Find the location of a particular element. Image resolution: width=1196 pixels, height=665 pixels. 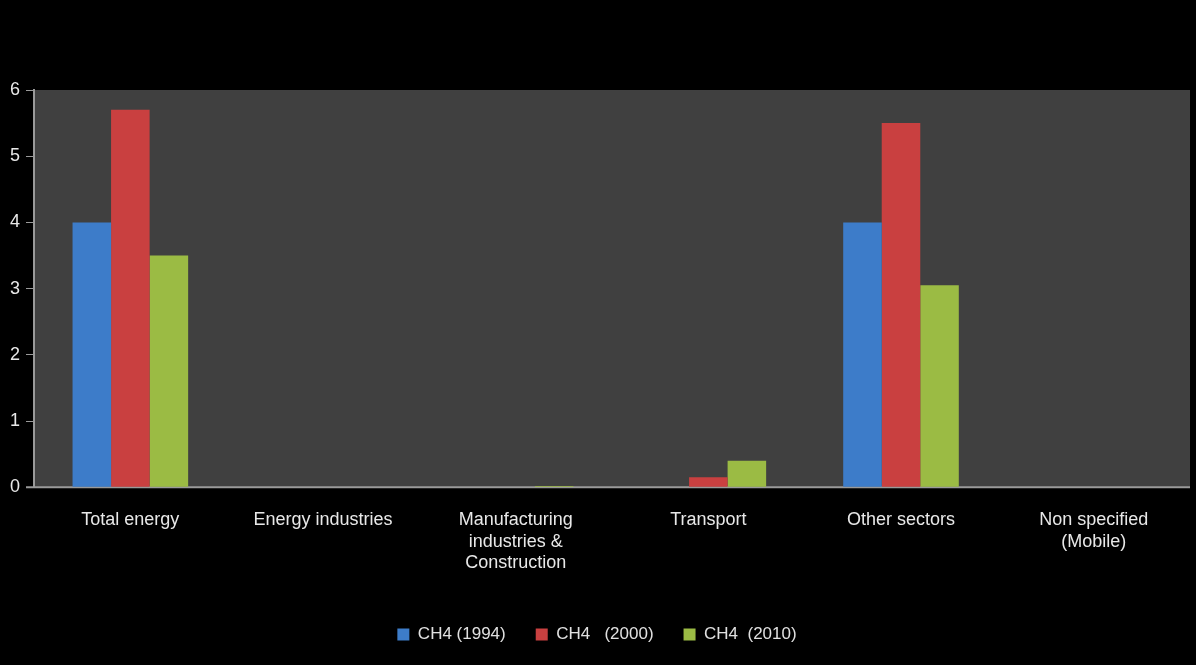

x-tick-label: Manufacturing industries & Construction is located at coordinates (515, 540).